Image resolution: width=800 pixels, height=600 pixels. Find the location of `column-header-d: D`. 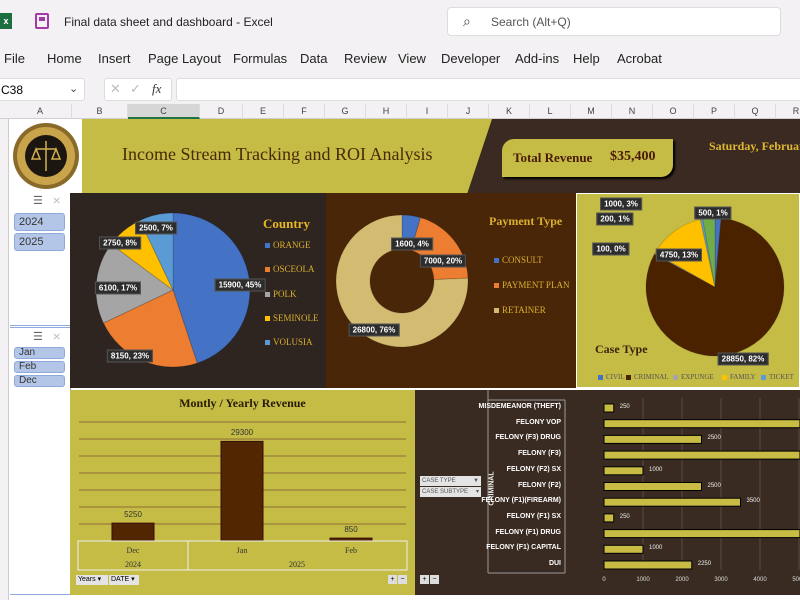

column-header-d: D is located at coordinates (221, 111).